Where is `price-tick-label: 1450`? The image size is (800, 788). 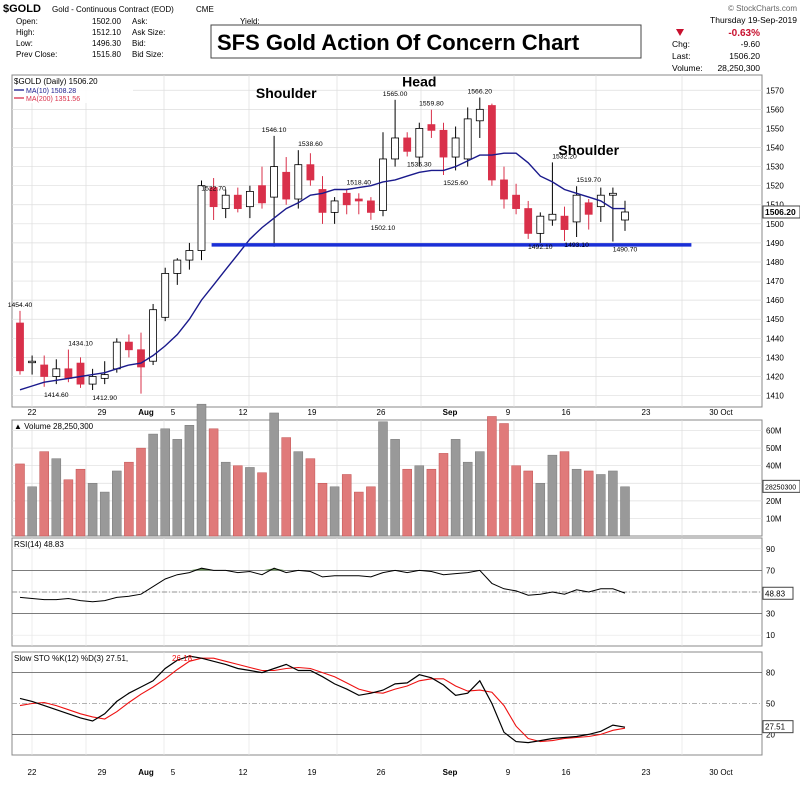
price-tick-label: 1450 is located at coordinates (775, 319).